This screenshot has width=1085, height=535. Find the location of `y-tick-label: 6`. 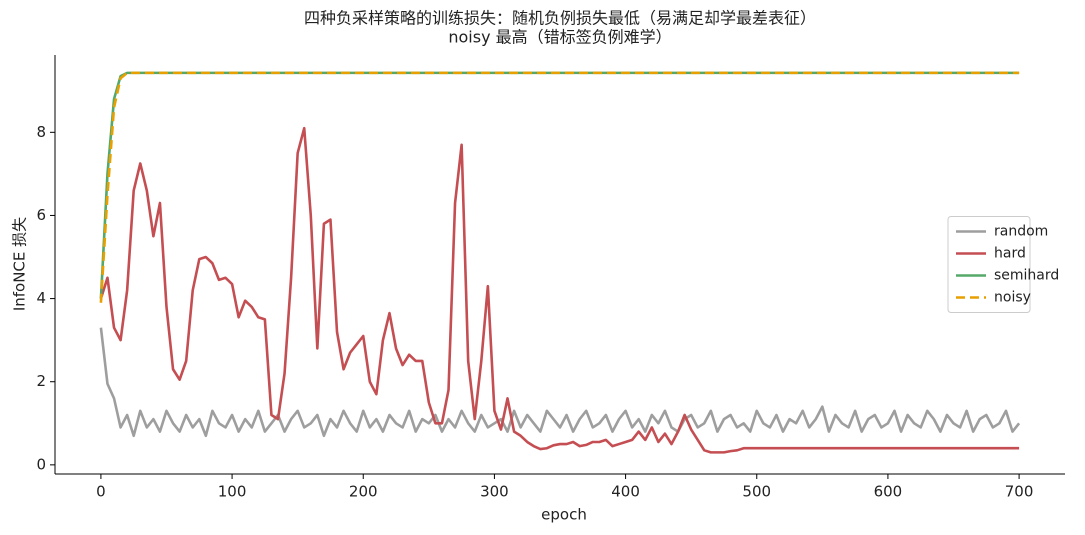

y-tick-label: 6 is located at coordinates (41, 215).